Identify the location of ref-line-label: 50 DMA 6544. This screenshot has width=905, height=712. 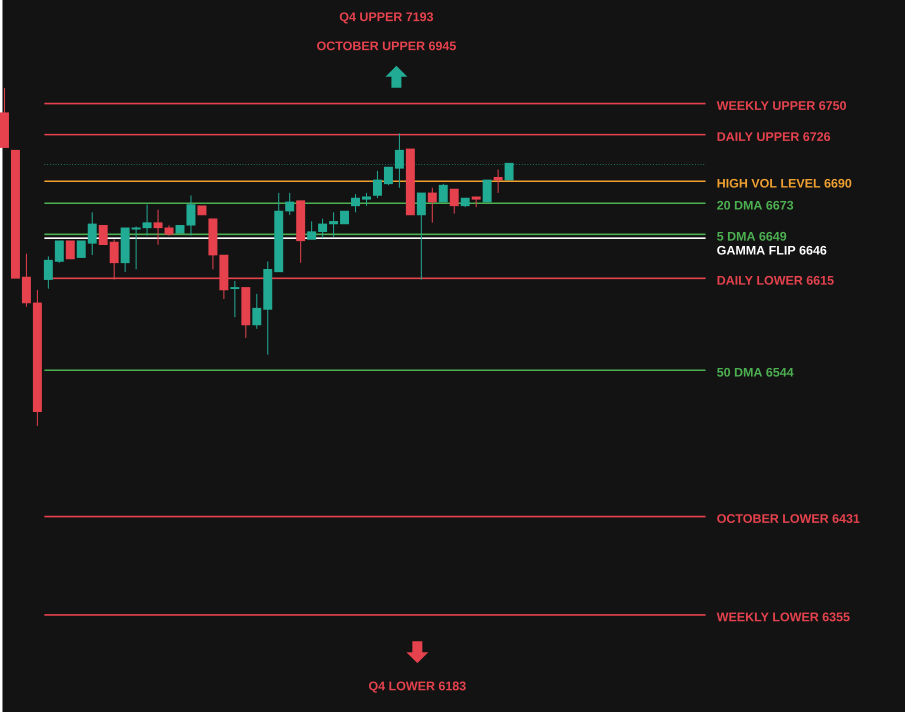
(755, 372).